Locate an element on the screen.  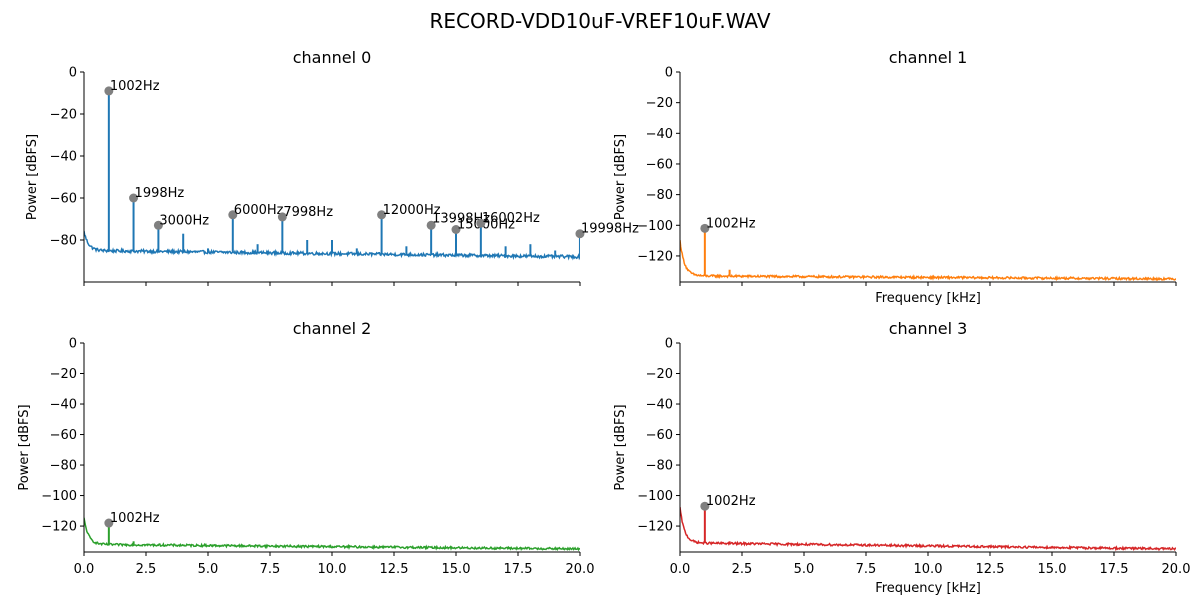
figure-title: RECORD-VDD10uF-VREF10uF.WAV is located at coordinates (600, 21).